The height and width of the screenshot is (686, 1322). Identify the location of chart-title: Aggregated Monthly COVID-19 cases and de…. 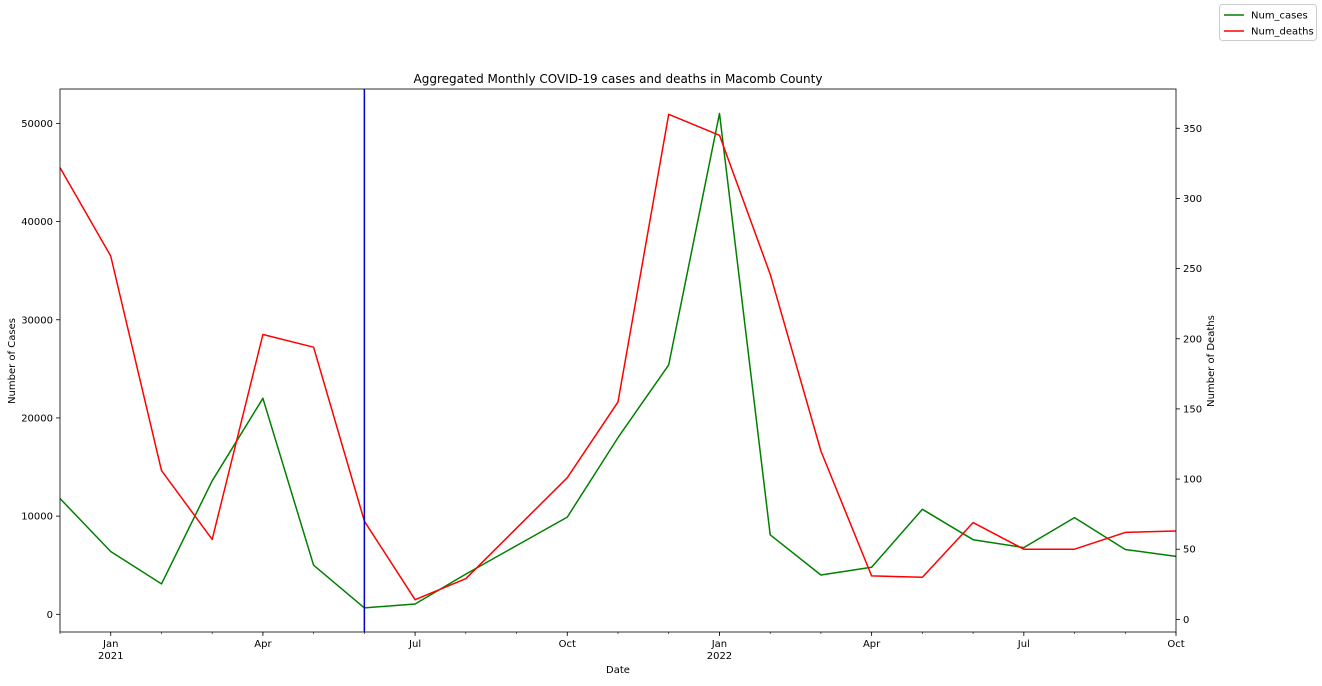
(618, 79).